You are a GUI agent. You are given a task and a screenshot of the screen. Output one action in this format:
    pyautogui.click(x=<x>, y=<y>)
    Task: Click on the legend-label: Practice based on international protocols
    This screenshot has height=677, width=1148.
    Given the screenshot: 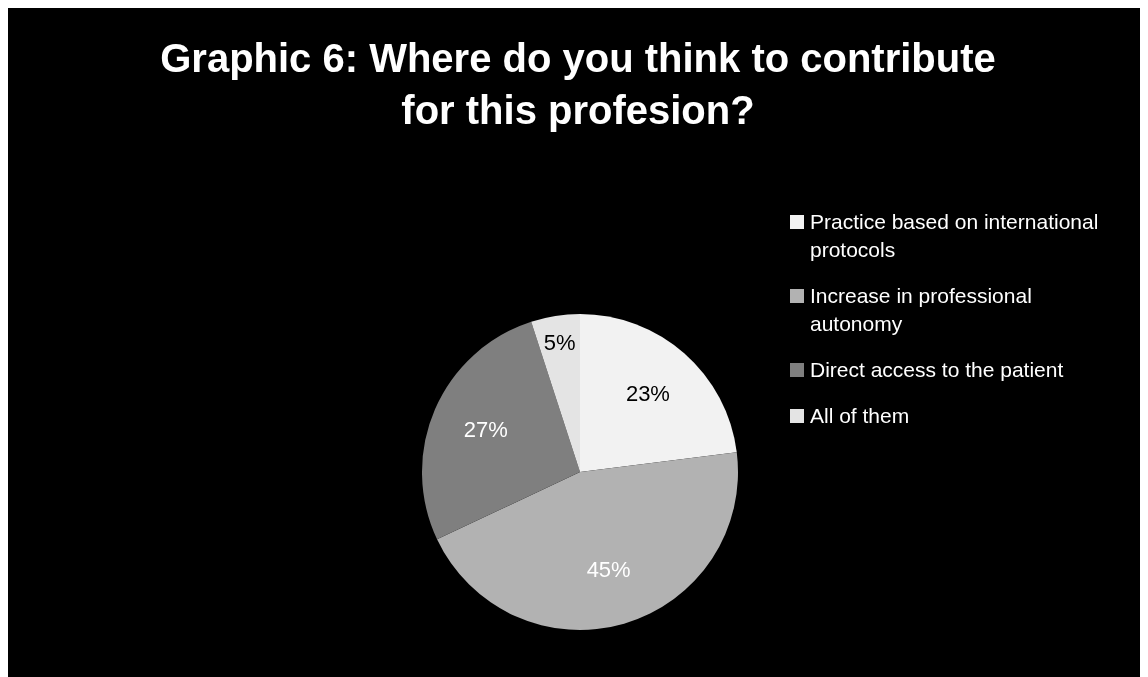 What is the action you would take?
    pyautogui.click(x=955, y=236)
    